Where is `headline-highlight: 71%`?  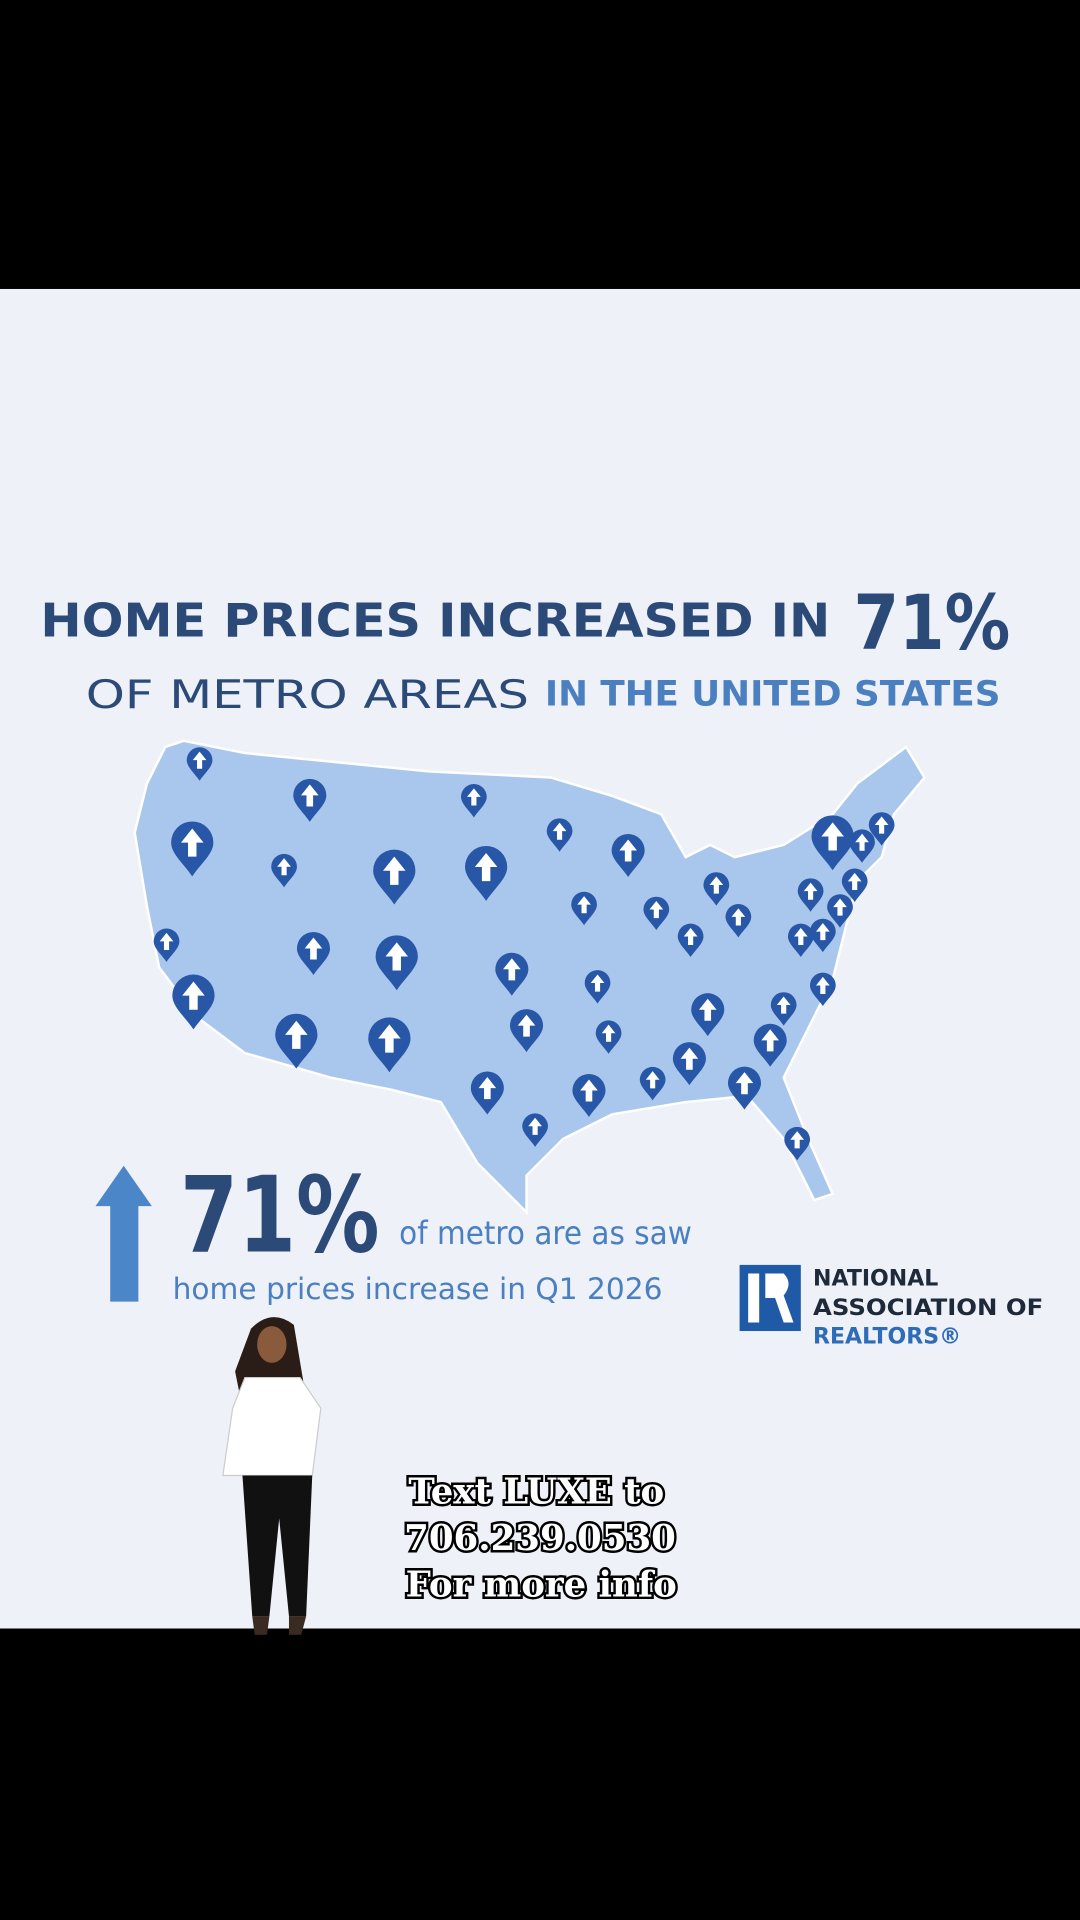
headline-highlight: 71% is located at coordinates (931, 623).